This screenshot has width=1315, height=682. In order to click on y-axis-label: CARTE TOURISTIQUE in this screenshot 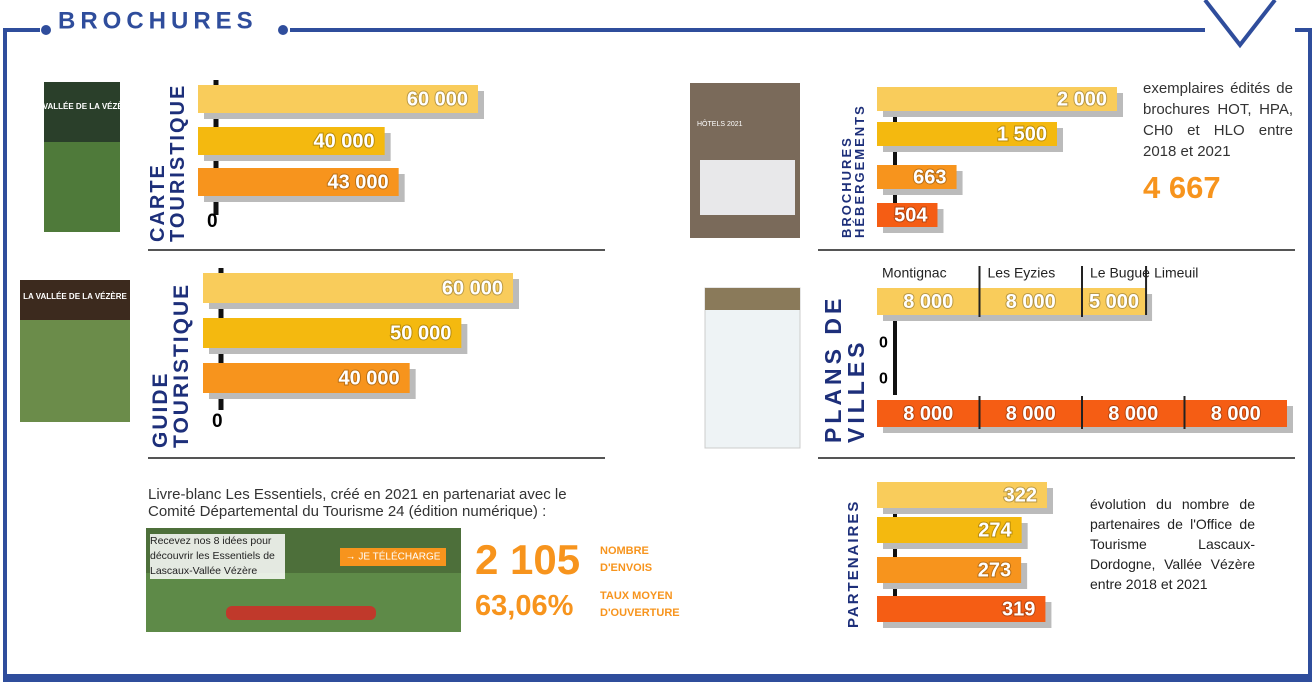, I will do `click(168, 162)`.